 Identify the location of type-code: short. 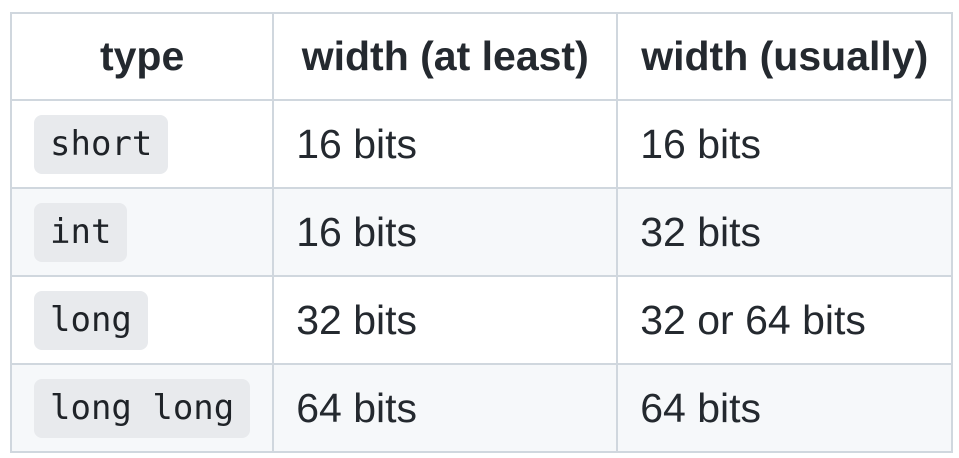
(101, 144).